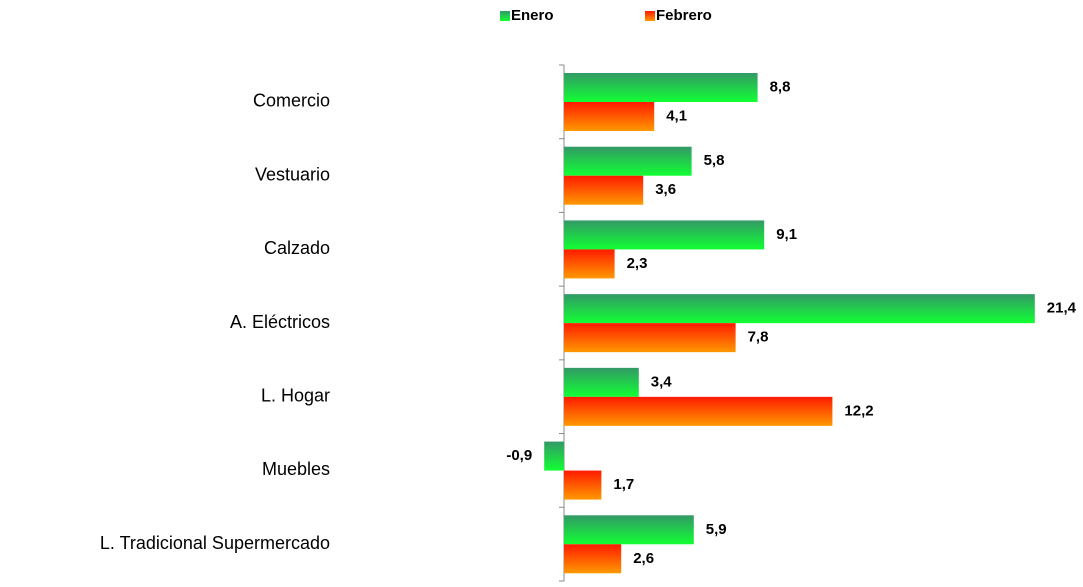 This screenshot has width=1083, height=587. Describe the element at coordinates (215, 543) in the screenshot. I see `category-label: L. Tradicional Supermercado` at that location.